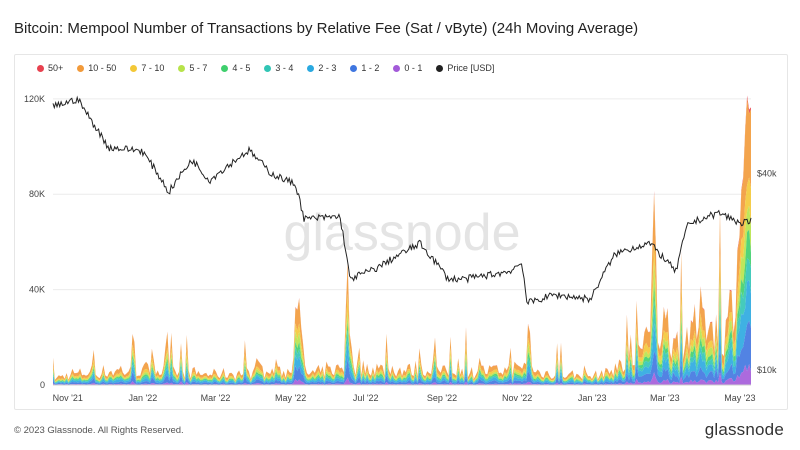  I want to click on legend-label: Price [USD], so click(471, 68).